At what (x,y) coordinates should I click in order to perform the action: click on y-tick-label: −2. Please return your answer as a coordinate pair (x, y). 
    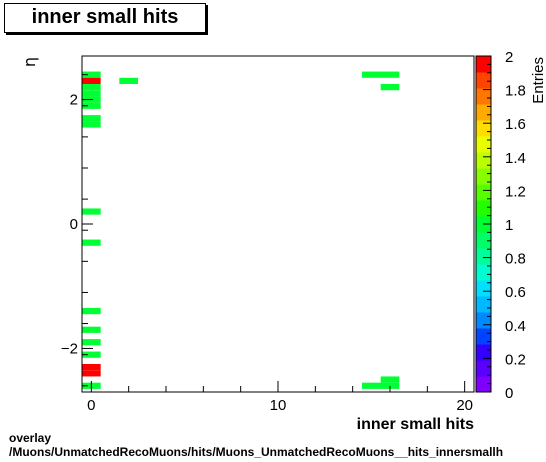
    Looking at the image, I should click on (69, 348).